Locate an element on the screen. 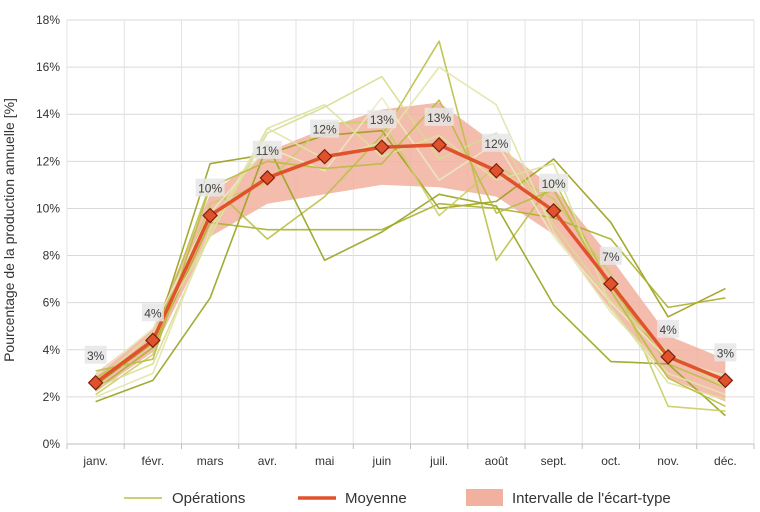 This screenshot has width=760, height=512. x-tick-label: janv. is located at coordinates (94, 461).